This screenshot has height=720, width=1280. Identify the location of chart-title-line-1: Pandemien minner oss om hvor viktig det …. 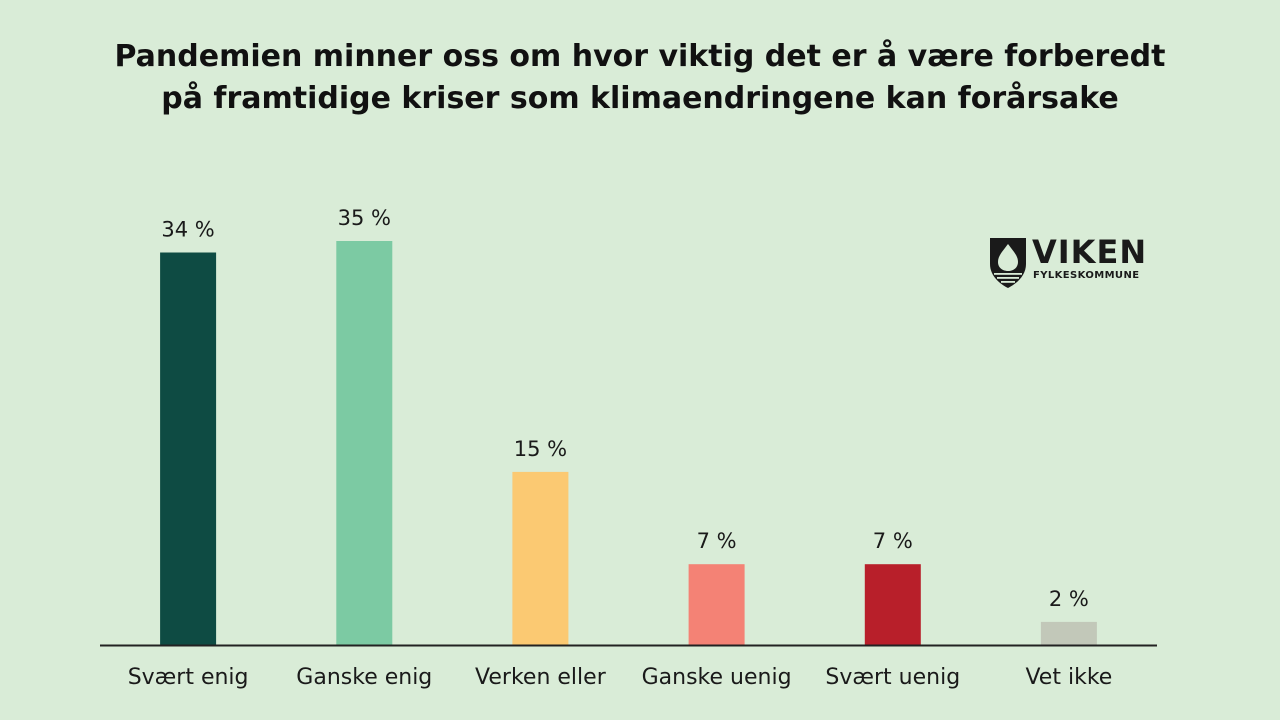
(640, 56).